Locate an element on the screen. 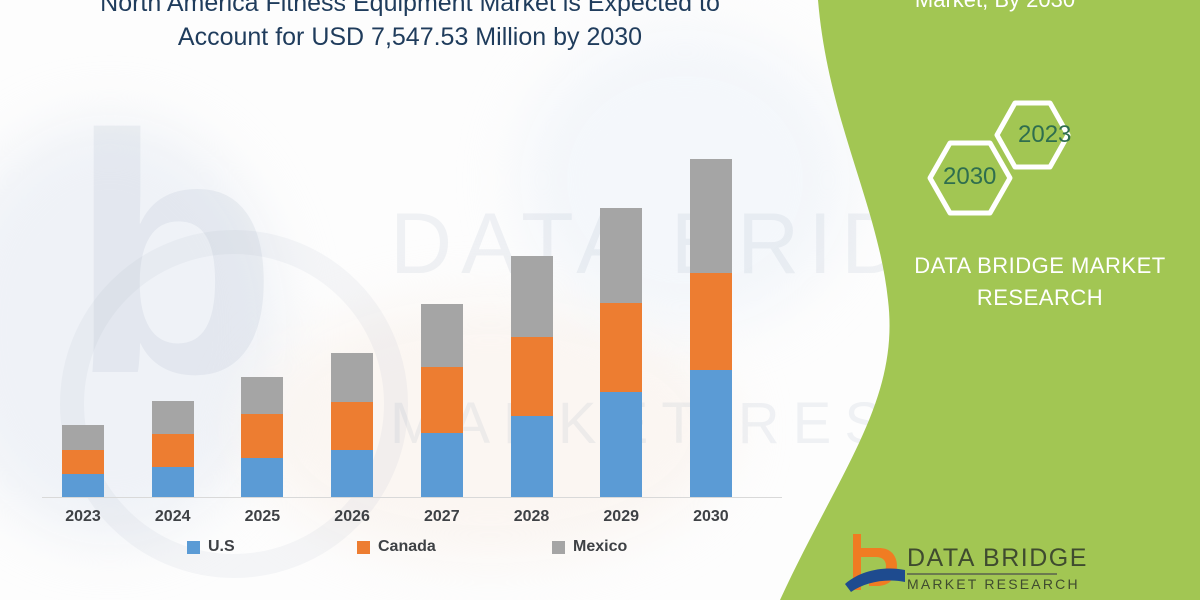 The height and width of the screenshot is (600, 1200). hexagon-2023-label: 2023 is located at coordinates (1045, 134).